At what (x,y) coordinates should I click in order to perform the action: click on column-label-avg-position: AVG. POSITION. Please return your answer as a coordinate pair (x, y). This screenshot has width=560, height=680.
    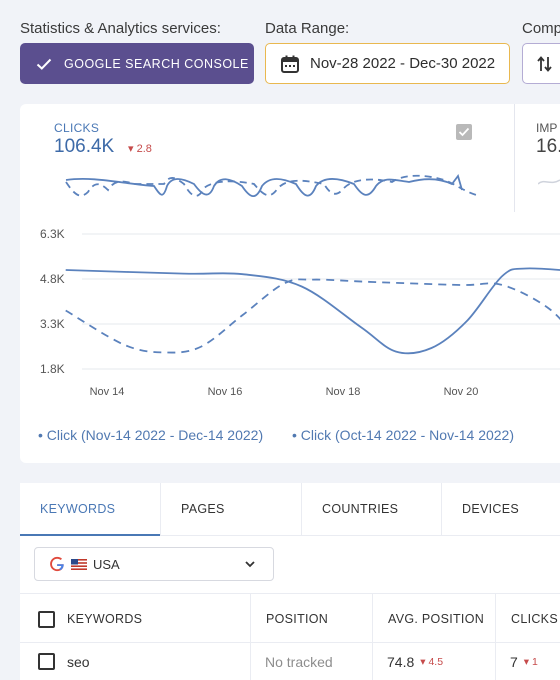
    Looking at the image, I should click on (436, 619).